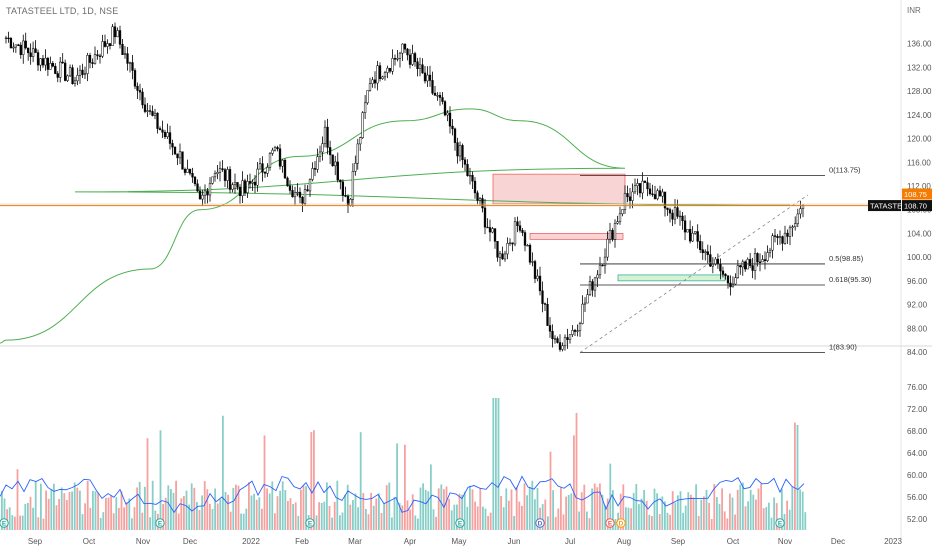 The width and height of the screenshot is (932, 550). Describe the element at coordinates (917, 281) in the screenshot. I see `price-tick-label: 96.00` at that location.